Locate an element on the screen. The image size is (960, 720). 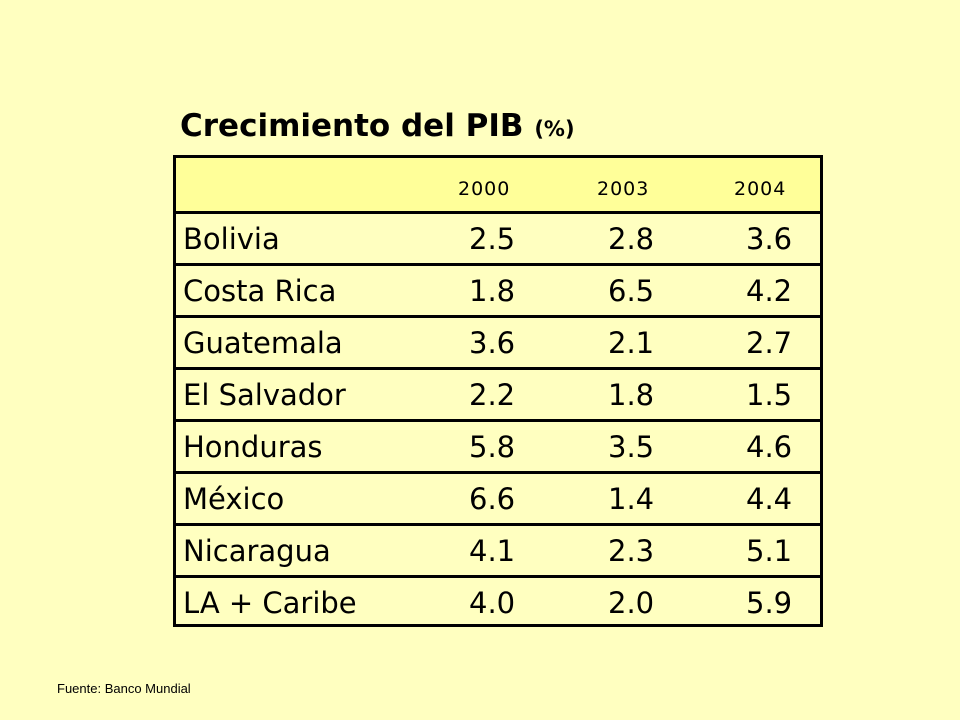
table-row: Honduras 5.8 3.5 4.6 is located at coordinates (498, 448).